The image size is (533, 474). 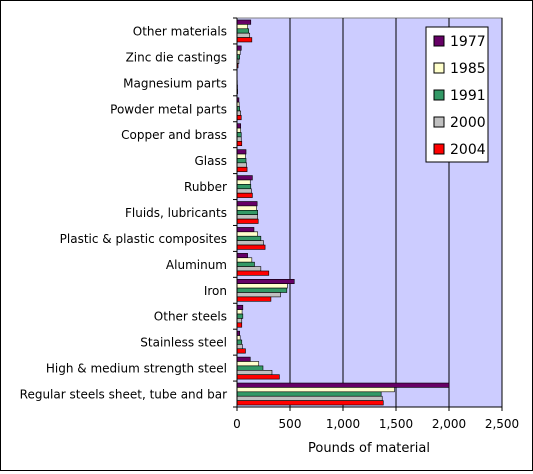 I want to click on legend-swatch-1985, so click(x=439, y=68).